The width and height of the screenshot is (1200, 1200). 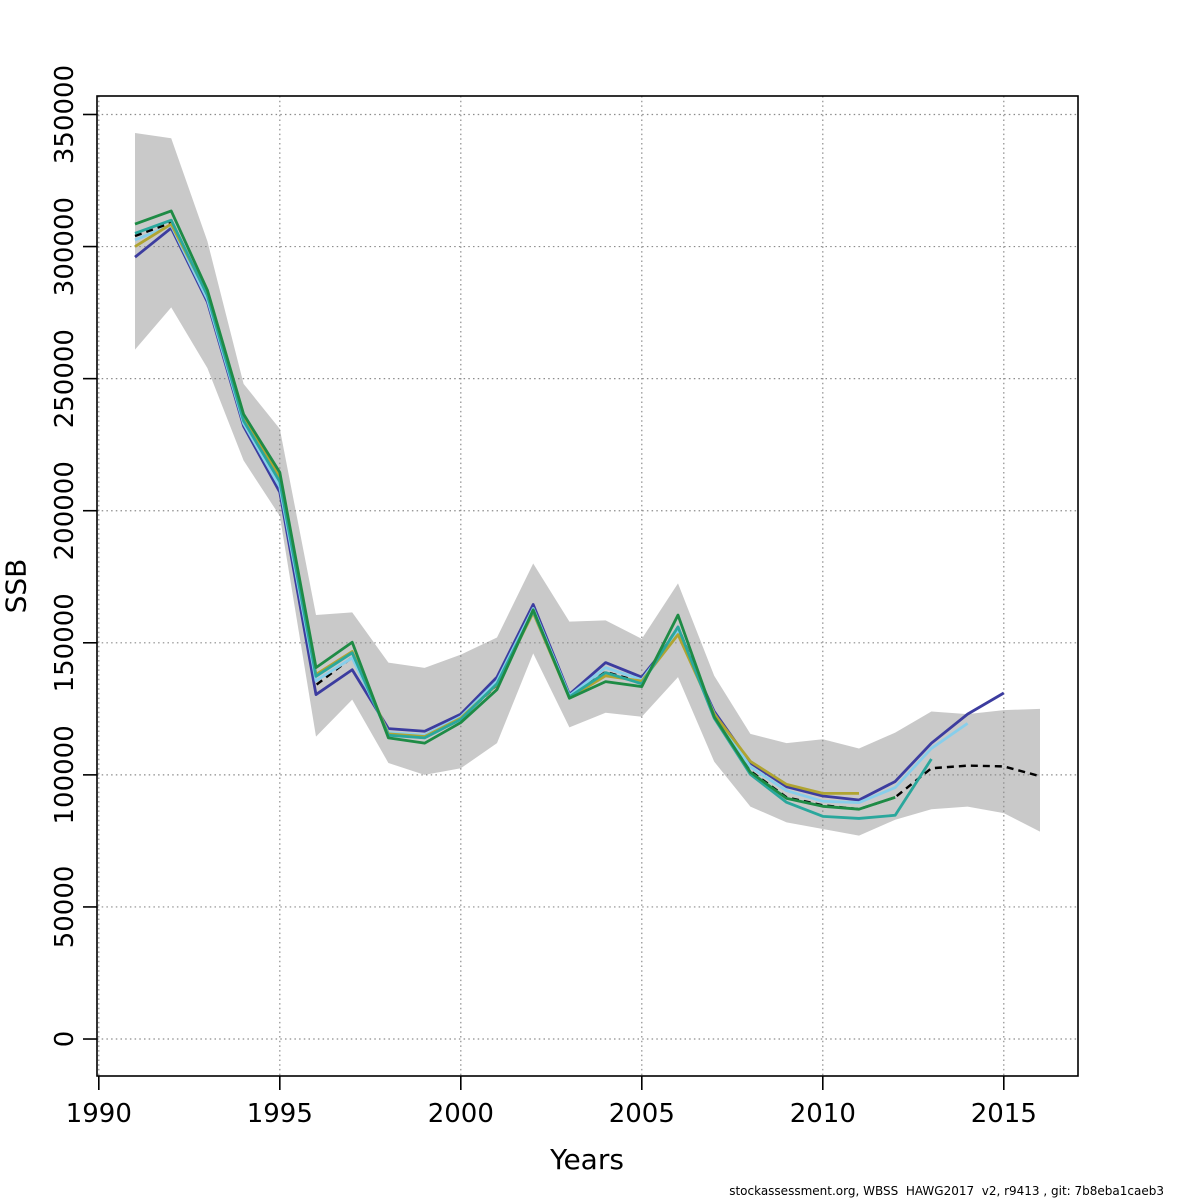 I want to click on y-tick-label: 50000, so click(x=65, y=907).